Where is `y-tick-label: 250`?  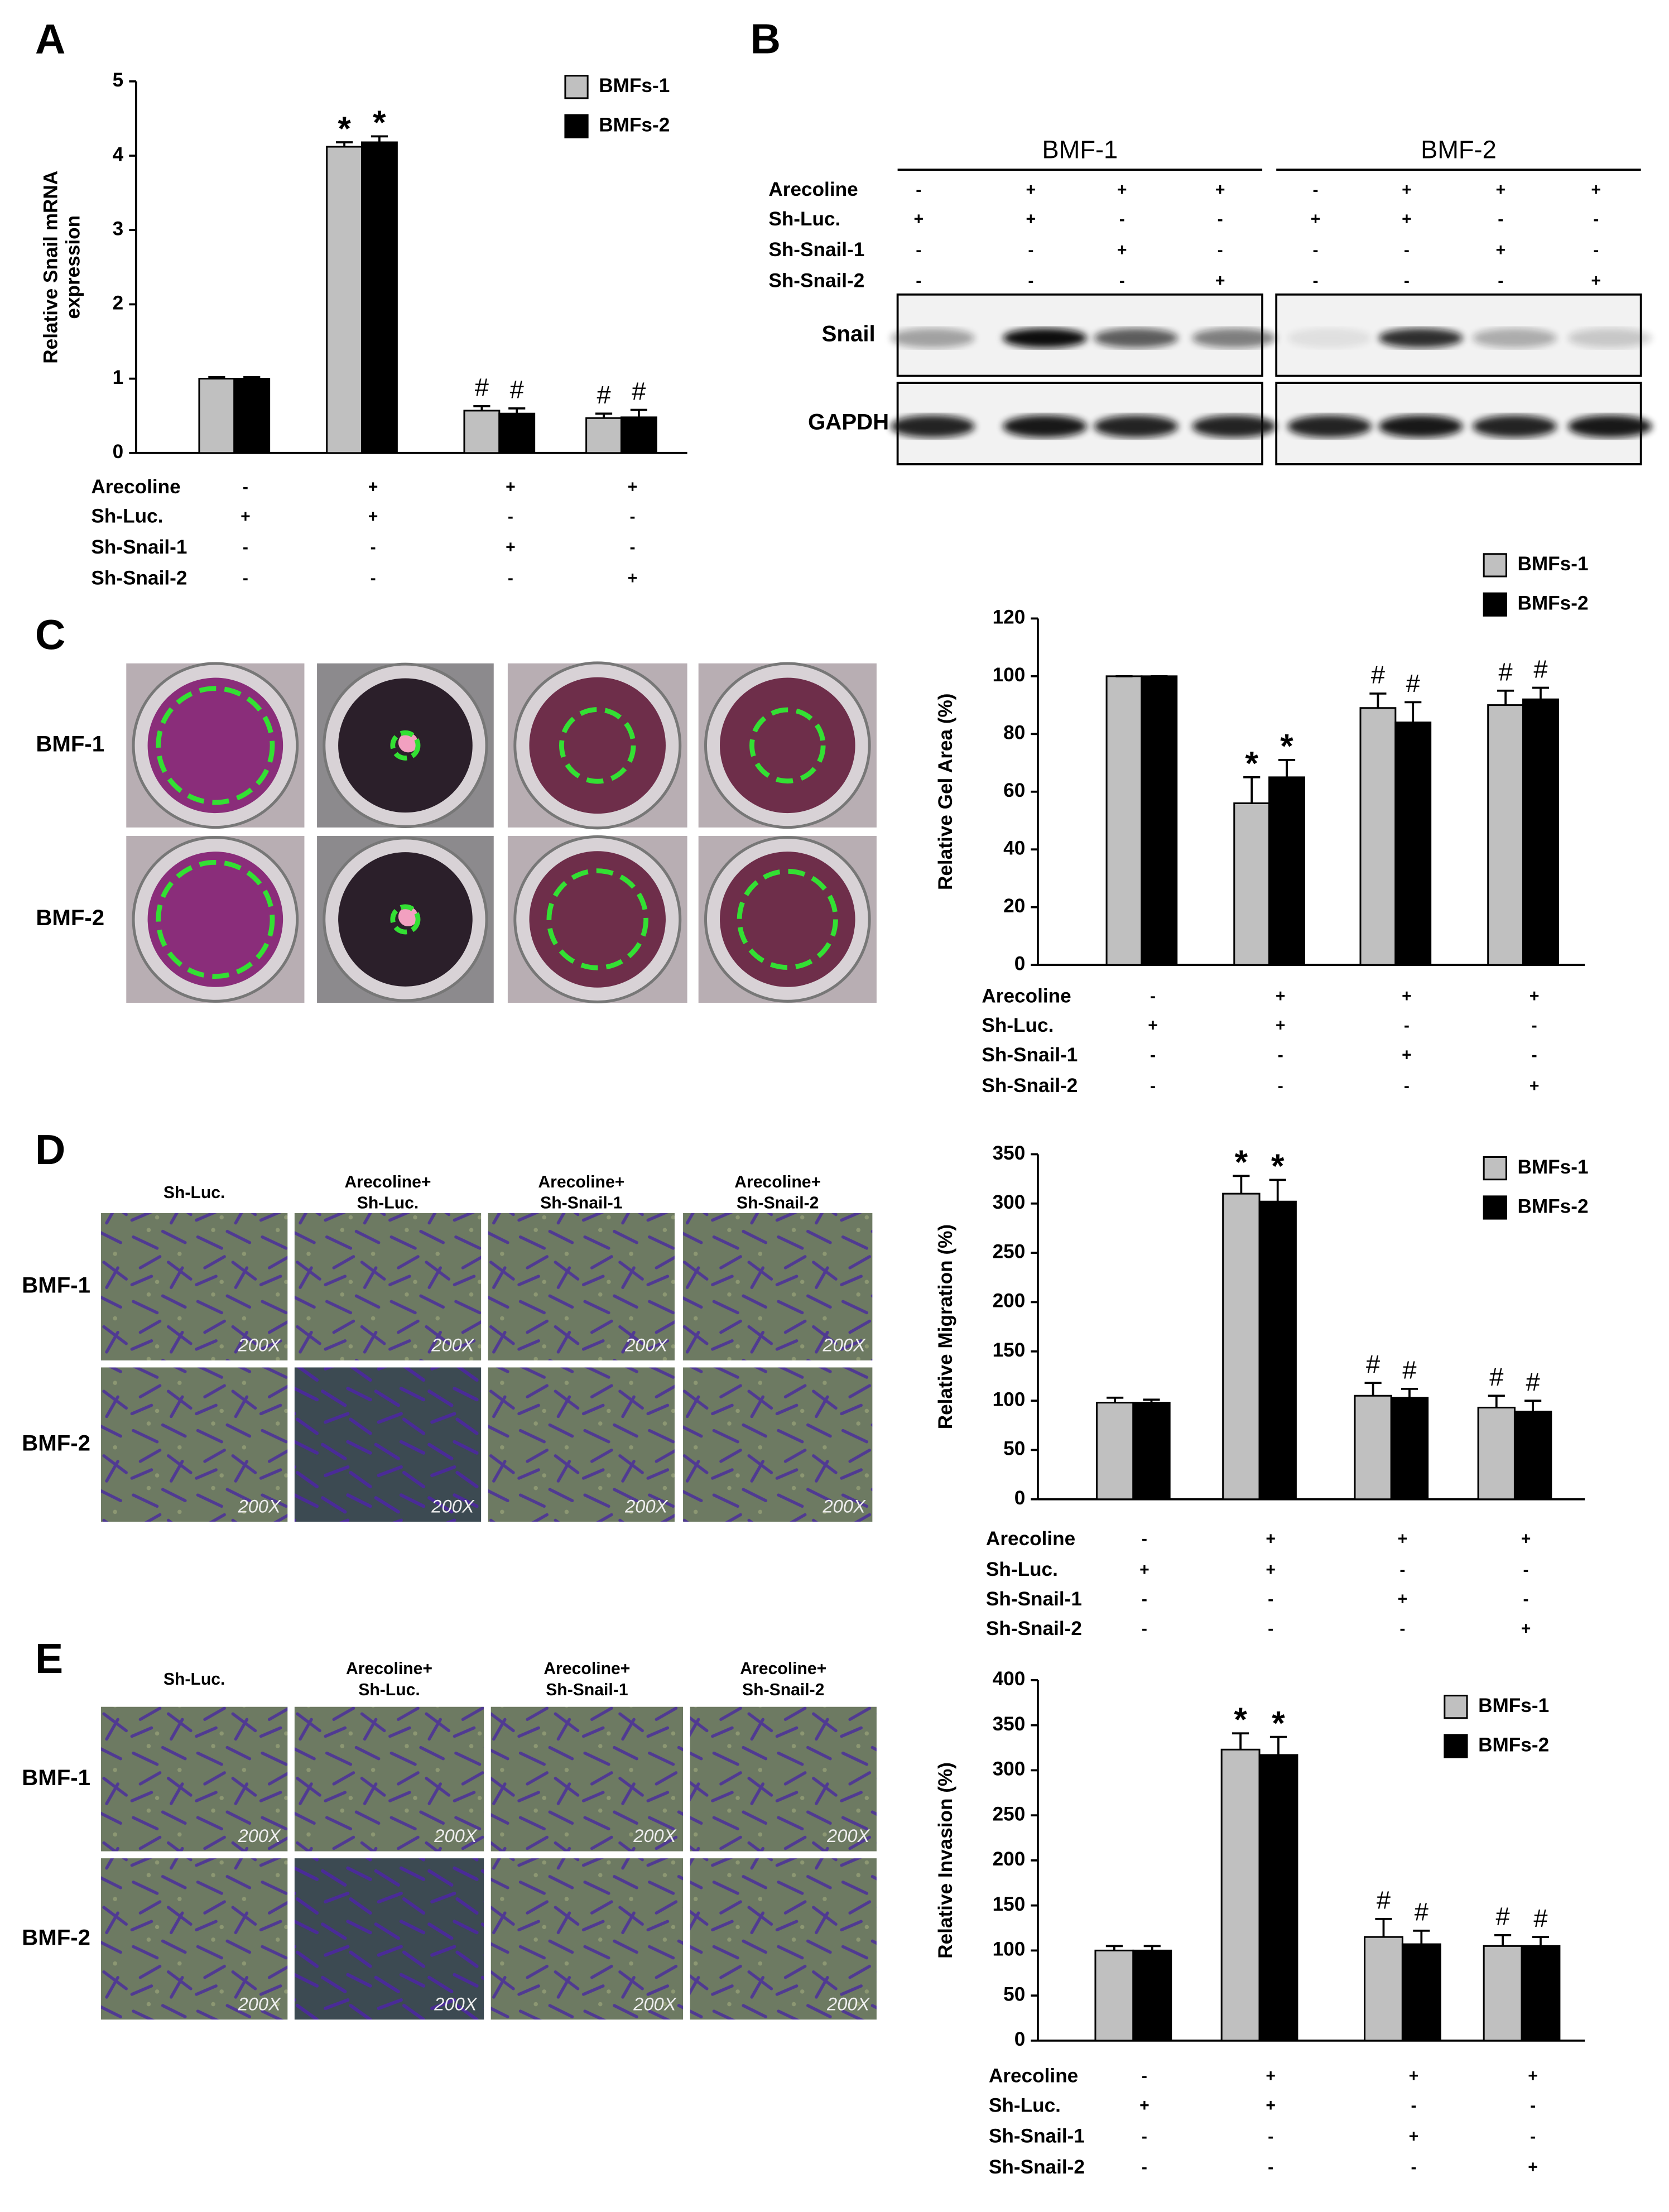
y-tick-label: 250 is located at coordinates (1009, 1251).